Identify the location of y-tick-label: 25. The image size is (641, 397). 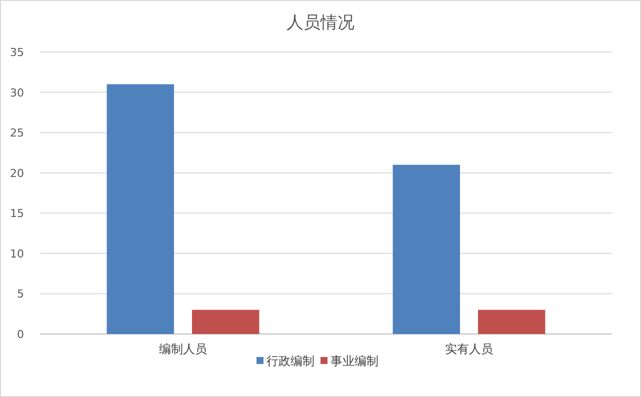
(17, 133).